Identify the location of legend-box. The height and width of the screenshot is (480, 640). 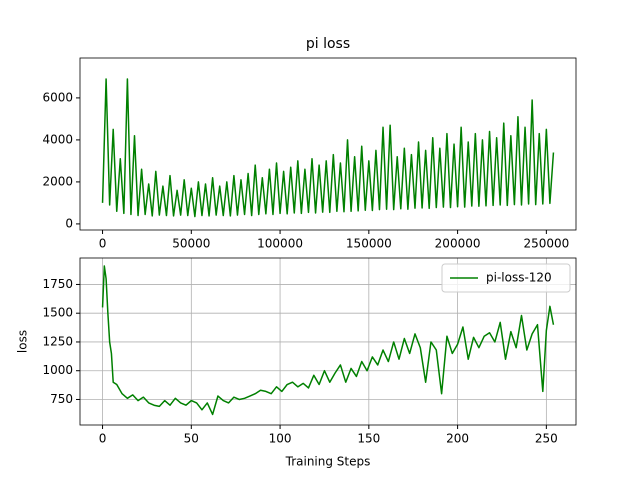
(506, 278).